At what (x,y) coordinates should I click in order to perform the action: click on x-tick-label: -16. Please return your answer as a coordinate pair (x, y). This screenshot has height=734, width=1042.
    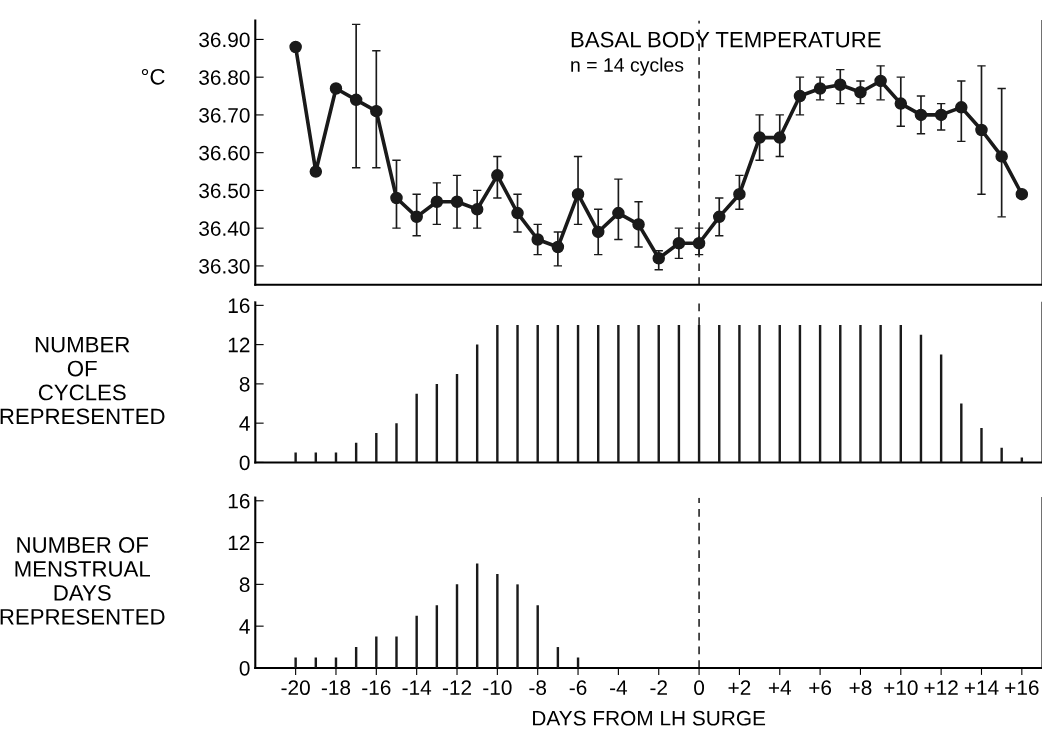
    Looking at the image, I should click on (376, 688).